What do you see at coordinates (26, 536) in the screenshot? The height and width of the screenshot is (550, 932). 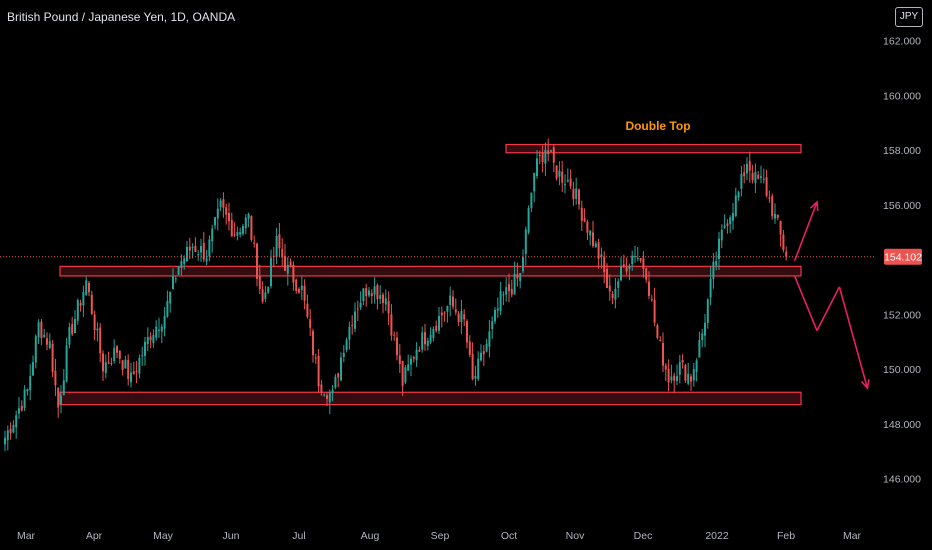 I see `x-tick-label: Mar` at bounding box center [26, 536].